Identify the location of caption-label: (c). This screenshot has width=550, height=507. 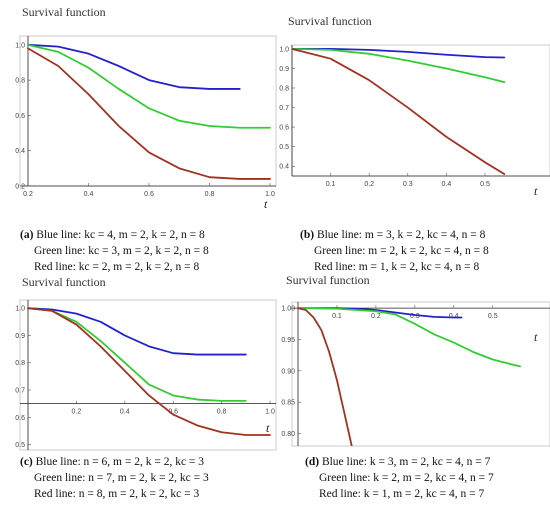
(26, 462).